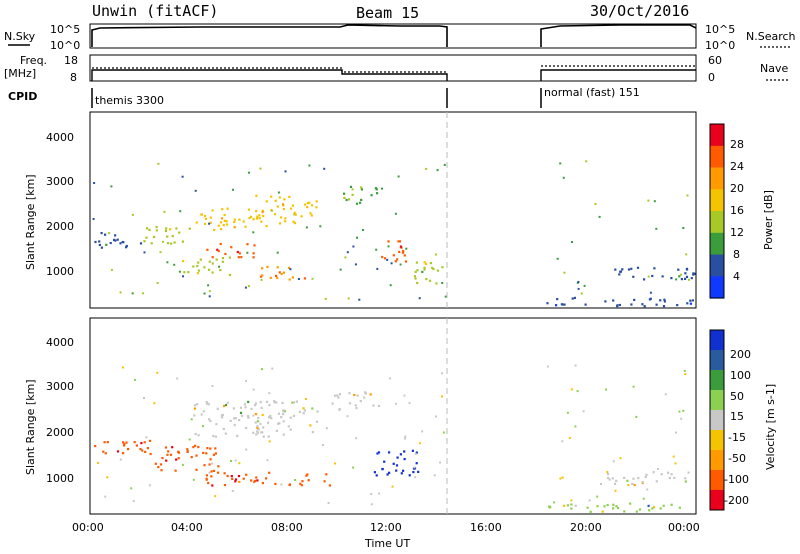 Image resolution: width=800 pixels, height=554 pixels. What do you see at coordinates (30, 427) in the screenshot?
I see `velocity-ylabel: Slant Range [km]` at bounding box center [30, 427].